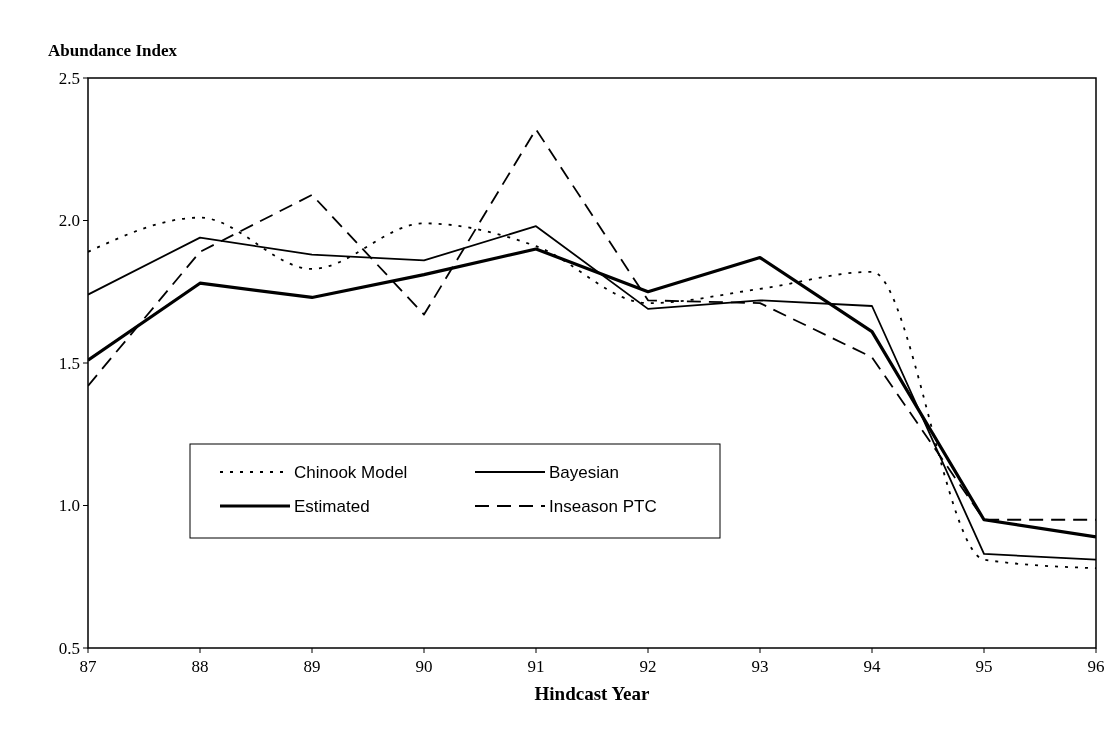  Describe the element at coordinates (69, 363) in the screenshot. I see `y-tick-label: 1.5` at that location.